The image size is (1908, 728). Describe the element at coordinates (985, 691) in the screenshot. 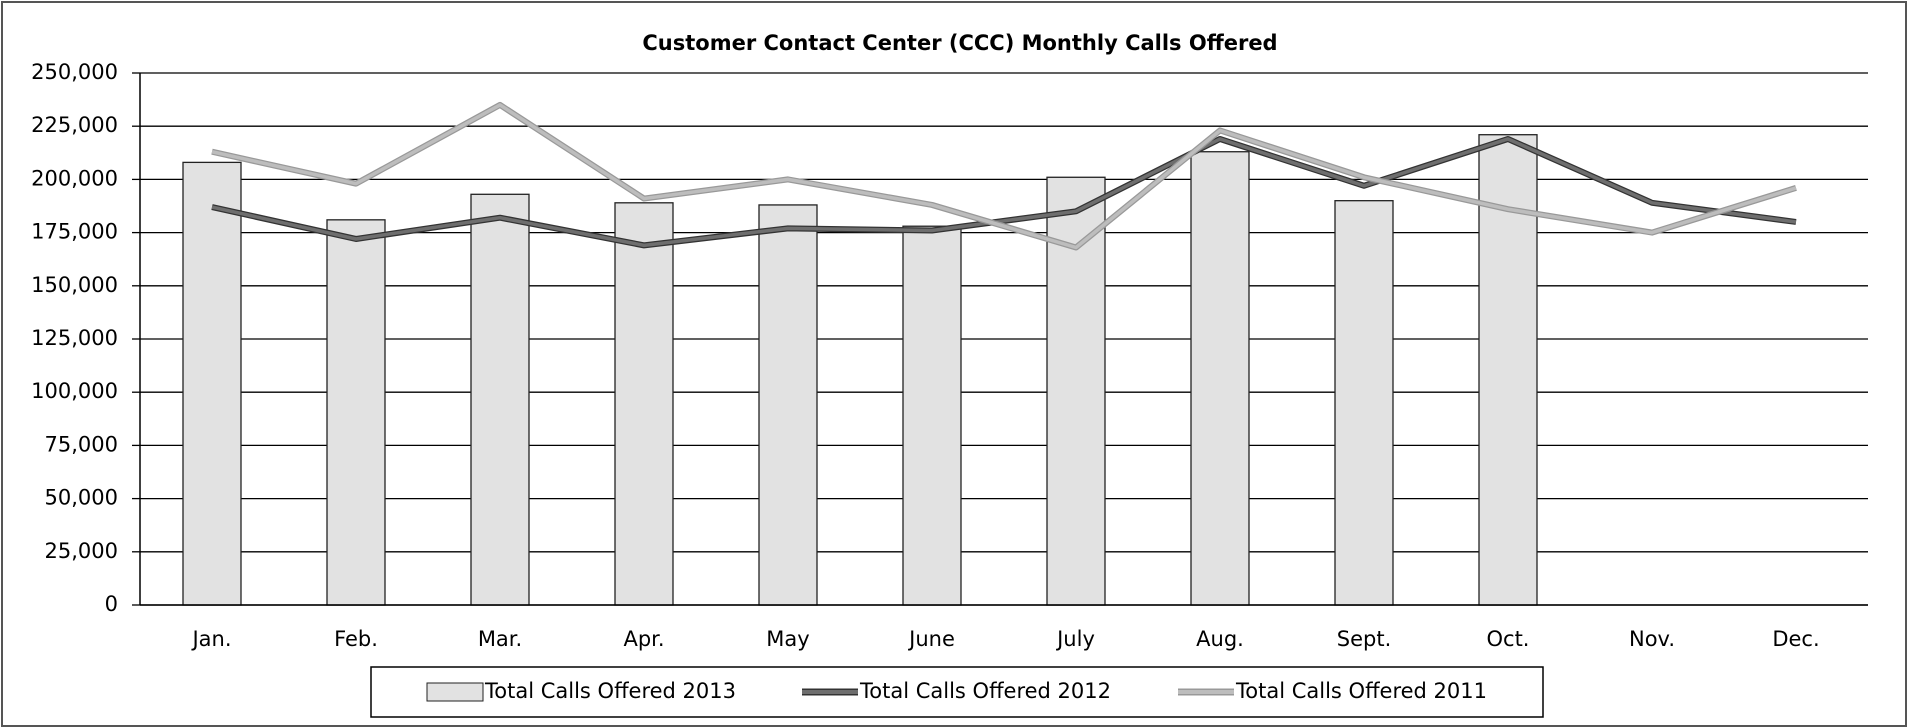

I see `legend-label: Total Calls Offered 2012` at that location.